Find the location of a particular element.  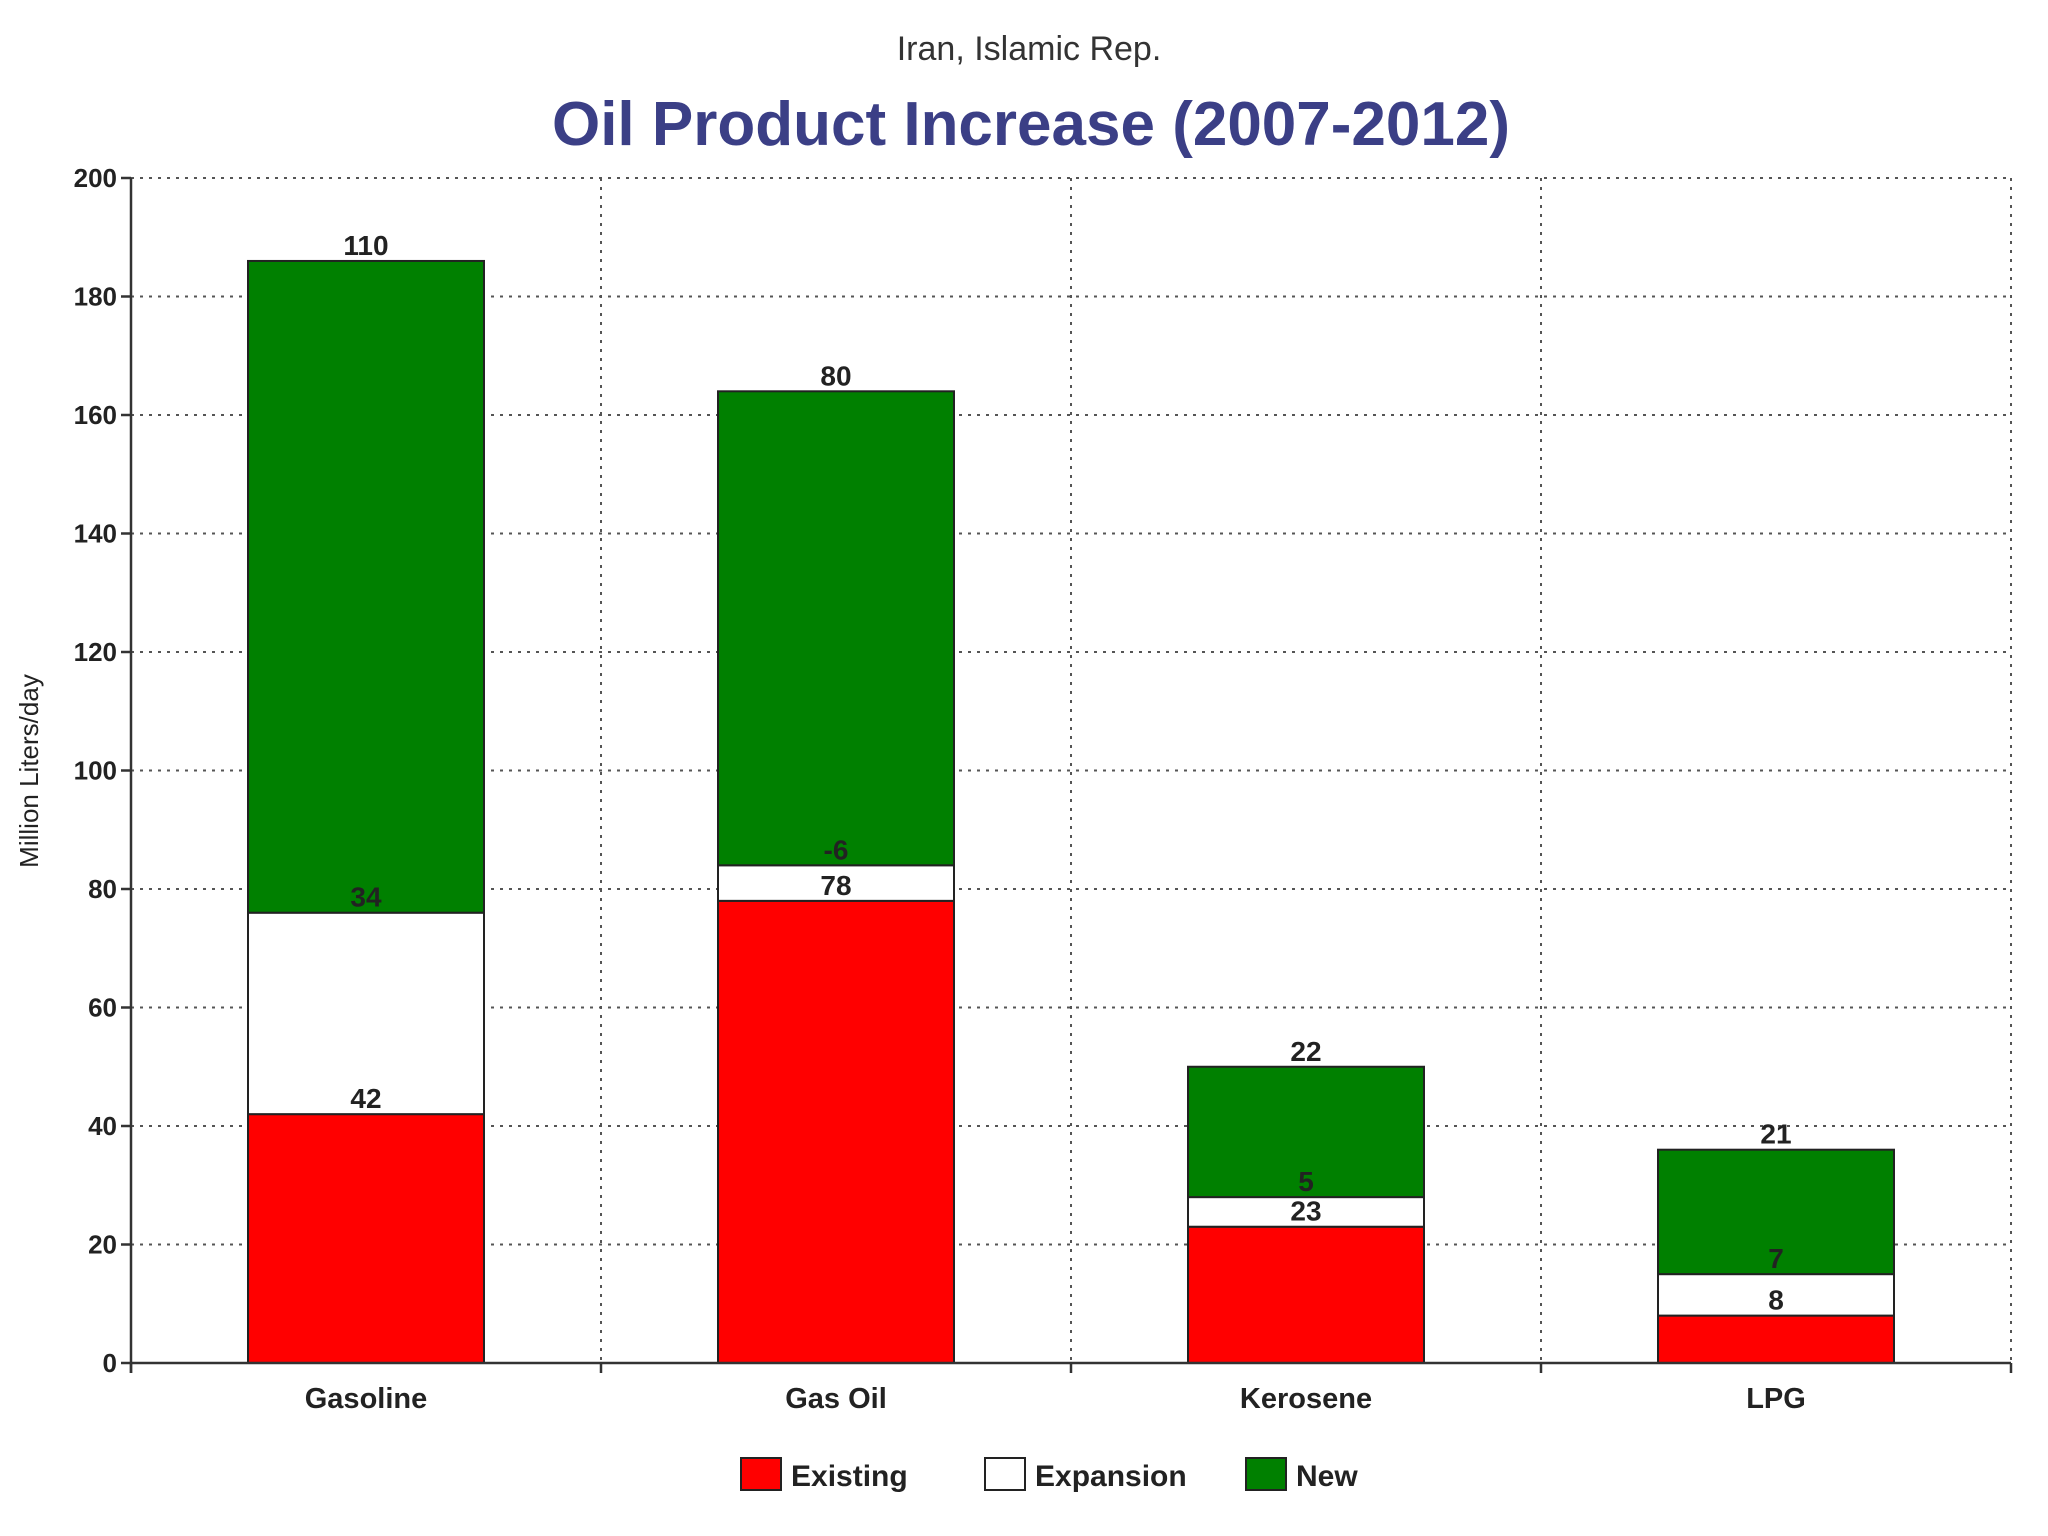

legend-label-existing: Existing is located at coordinates (849, 1476).